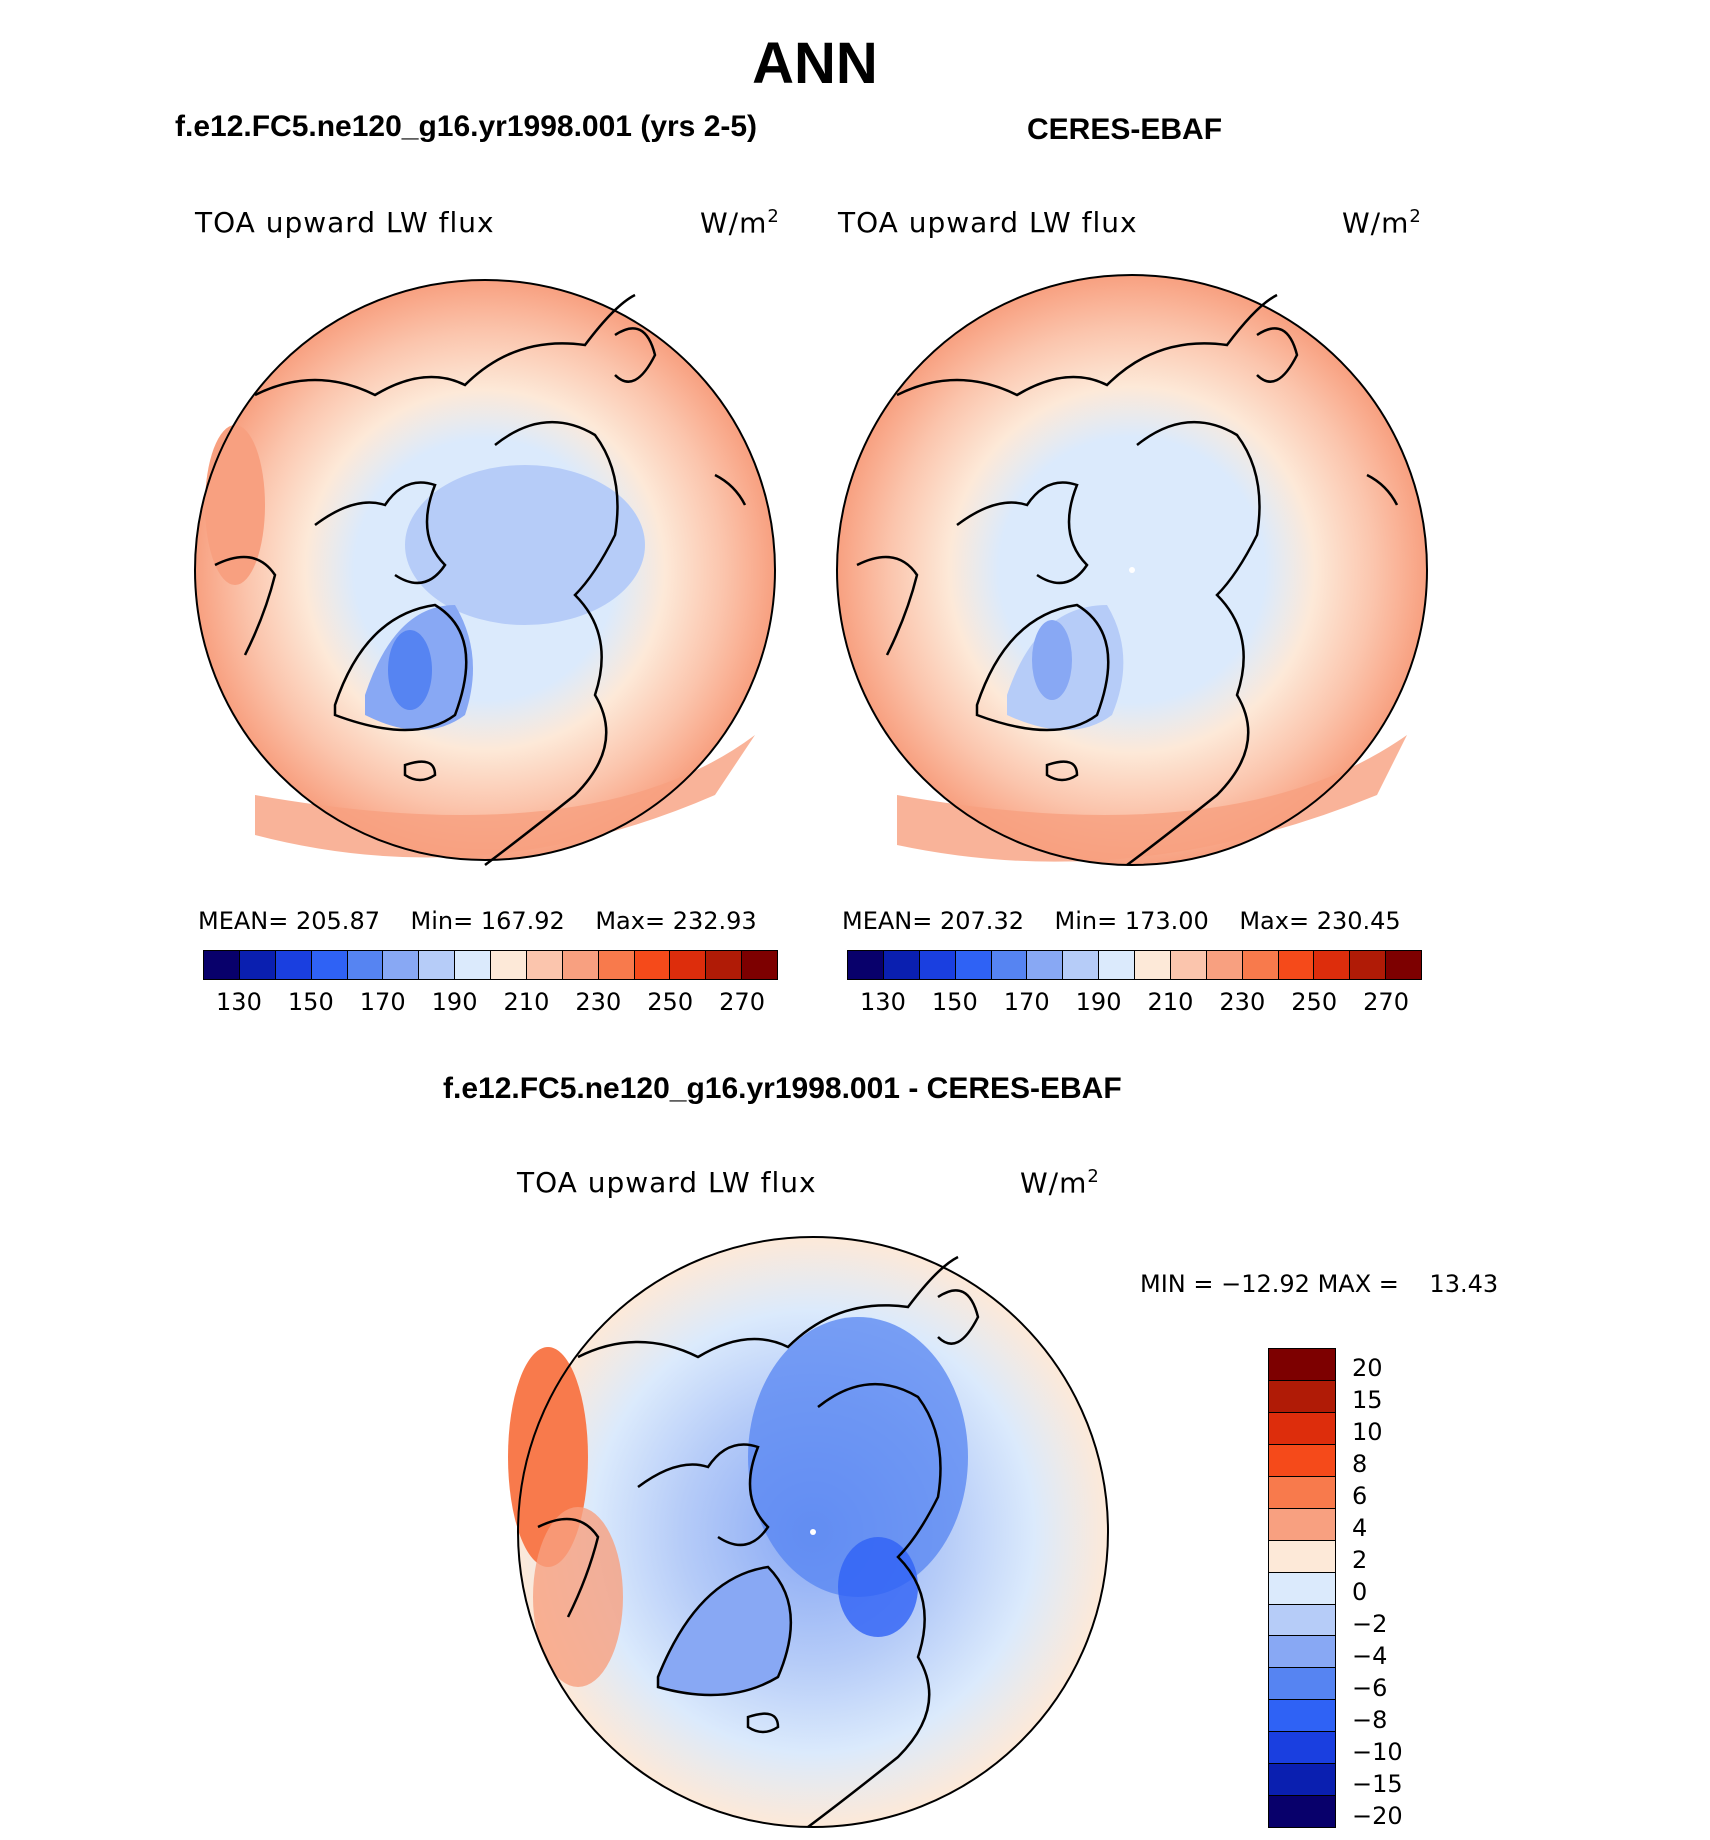  I want to click on figure-title: ANN, so click(815, 63).